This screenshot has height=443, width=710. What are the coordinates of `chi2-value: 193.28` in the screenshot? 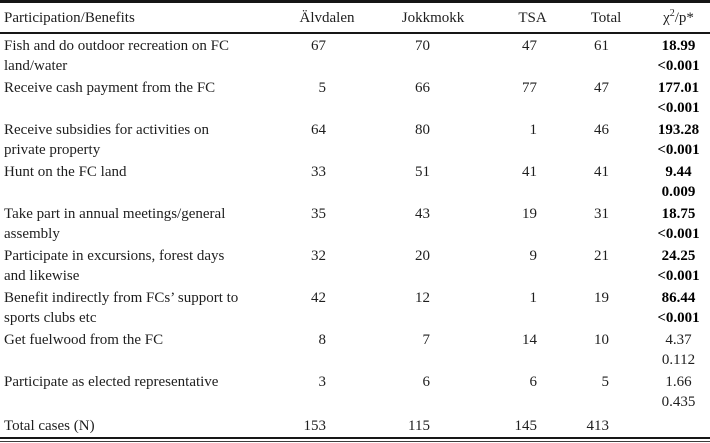 It's located at (678, 130).